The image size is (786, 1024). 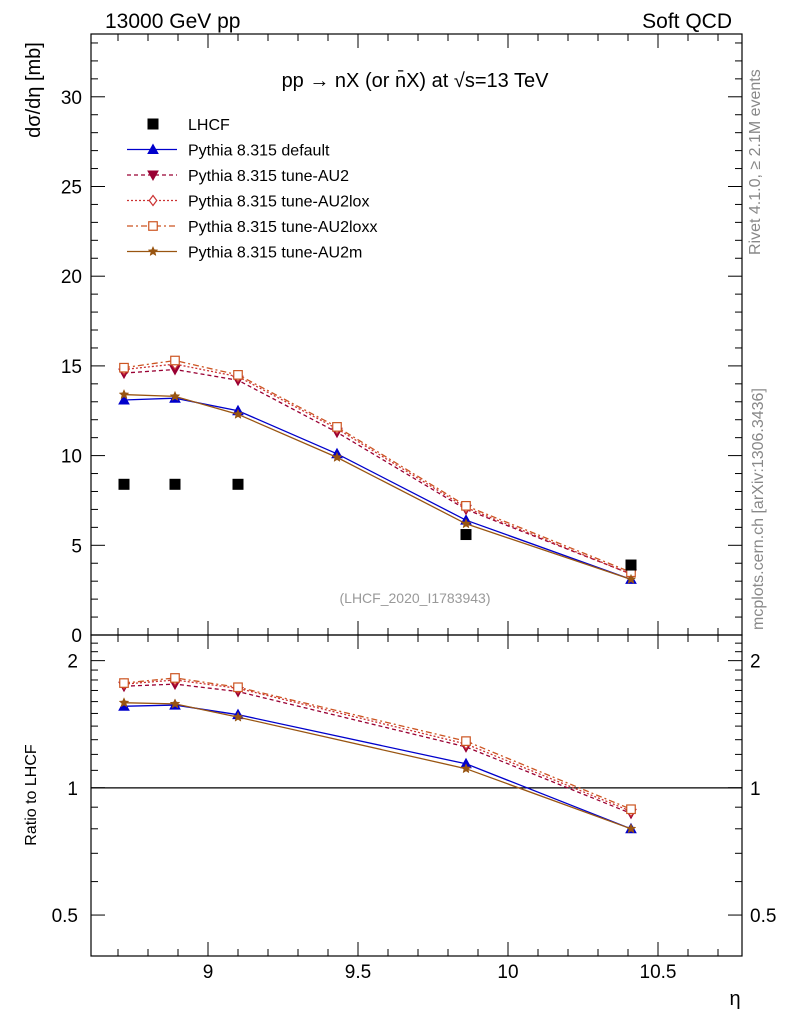 I want to click on legend-label-1: Pythia 8.315 tune-AU2, so click(x=268, y=176).